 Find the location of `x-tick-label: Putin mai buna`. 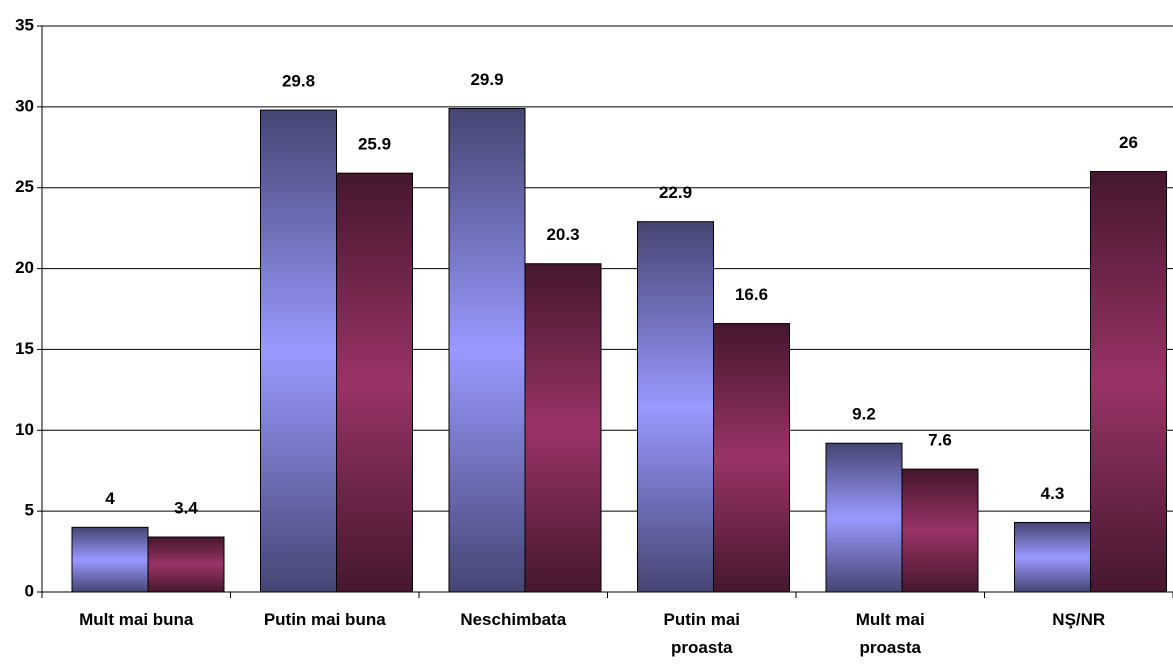

x-tick-label: Putin mai buna is located at coordinates (324, 619).